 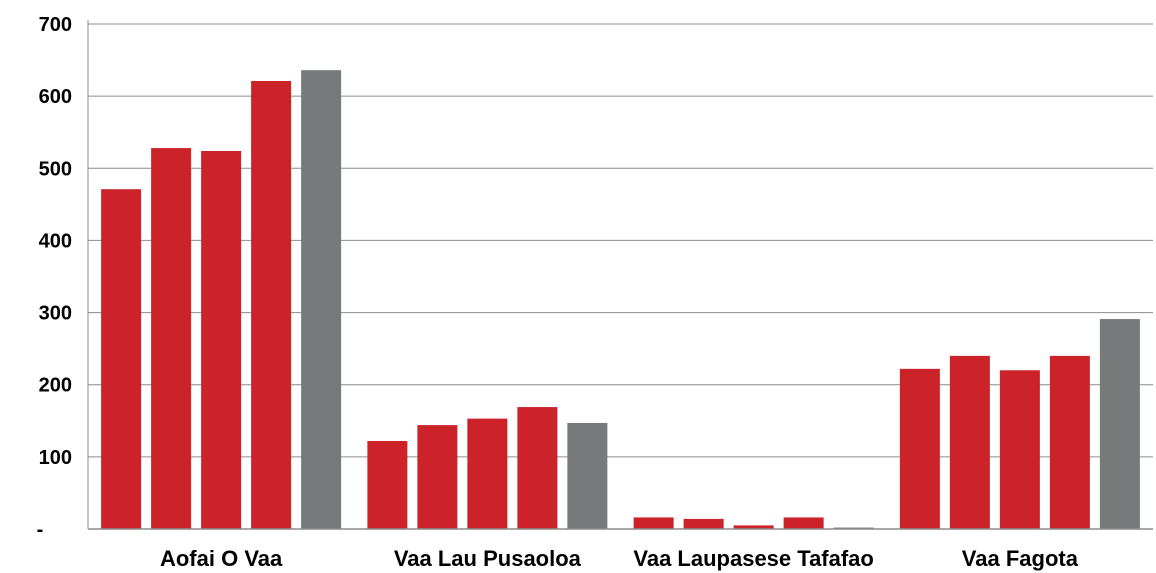 What do you see at coordinates (54, 277) in the screenshot?
I see `y-axis-ticks: - 100 200 300 400 500 600 700` at bounding box center [54, 277].